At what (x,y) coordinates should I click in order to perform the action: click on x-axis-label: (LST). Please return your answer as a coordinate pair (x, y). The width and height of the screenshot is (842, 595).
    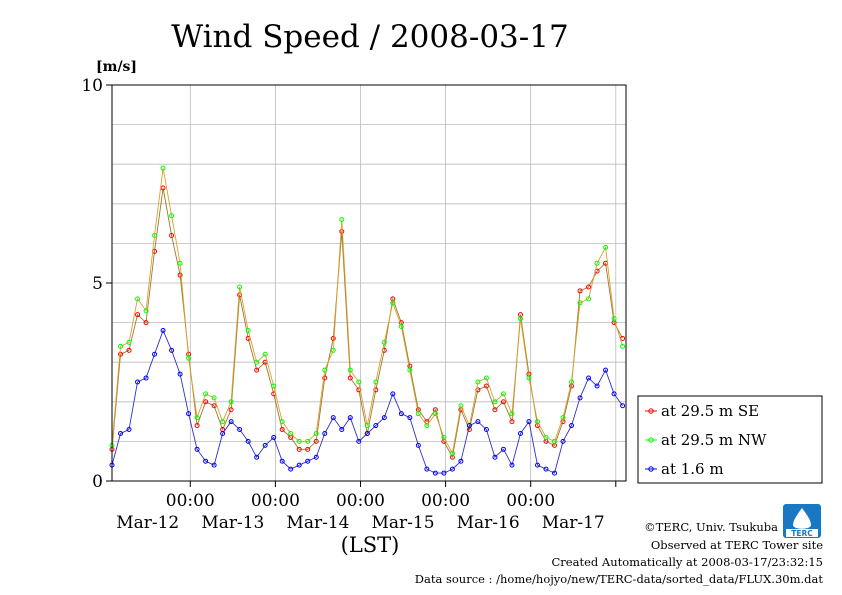
    Looking at the image, I should click on (370, 545).